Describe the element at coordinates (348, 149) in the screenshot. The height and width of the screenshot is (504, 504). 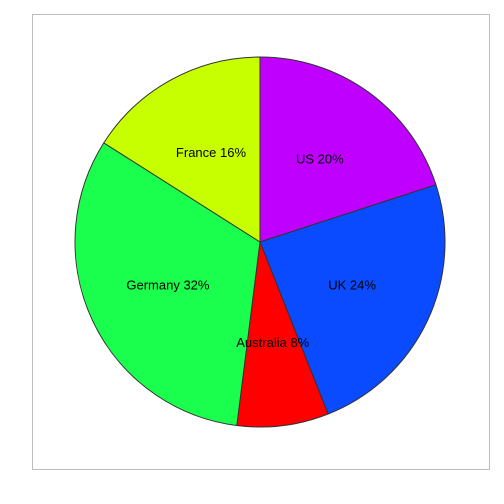
I see `pie-slice-us` at that location.